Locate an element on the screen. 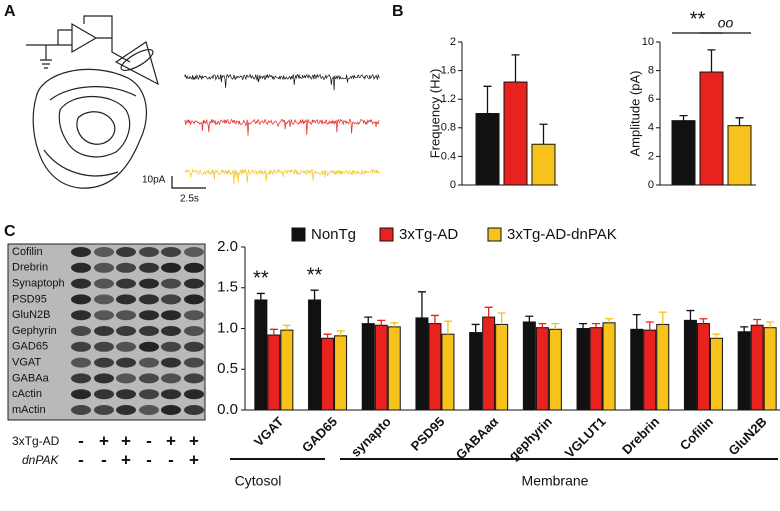  legend-swatch is located at coordinates (494, 234).